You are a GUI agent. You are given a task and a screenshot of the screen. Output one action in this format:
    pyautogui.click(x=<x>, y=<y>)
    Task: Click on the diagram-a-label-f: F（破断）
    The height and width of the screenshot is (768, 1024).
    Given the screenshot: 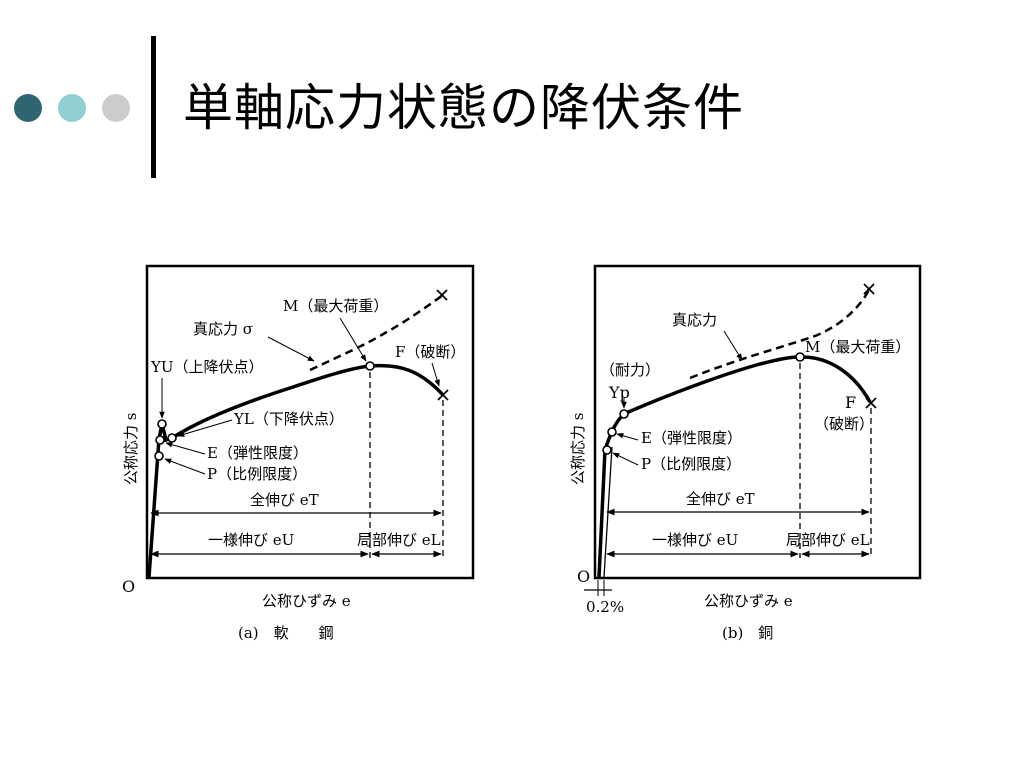 What is the action you would take?
    pyautogui.click(x=430, y=352)
    